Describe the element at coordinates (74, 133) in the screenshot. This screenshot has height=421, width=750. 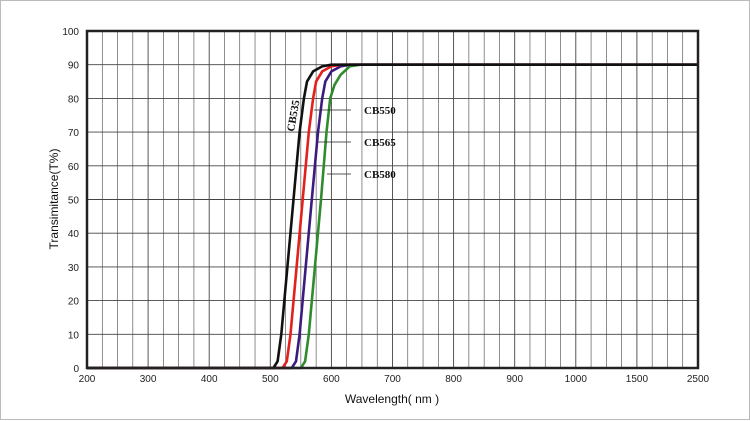
I see `y-tick-label: 70` at that location.